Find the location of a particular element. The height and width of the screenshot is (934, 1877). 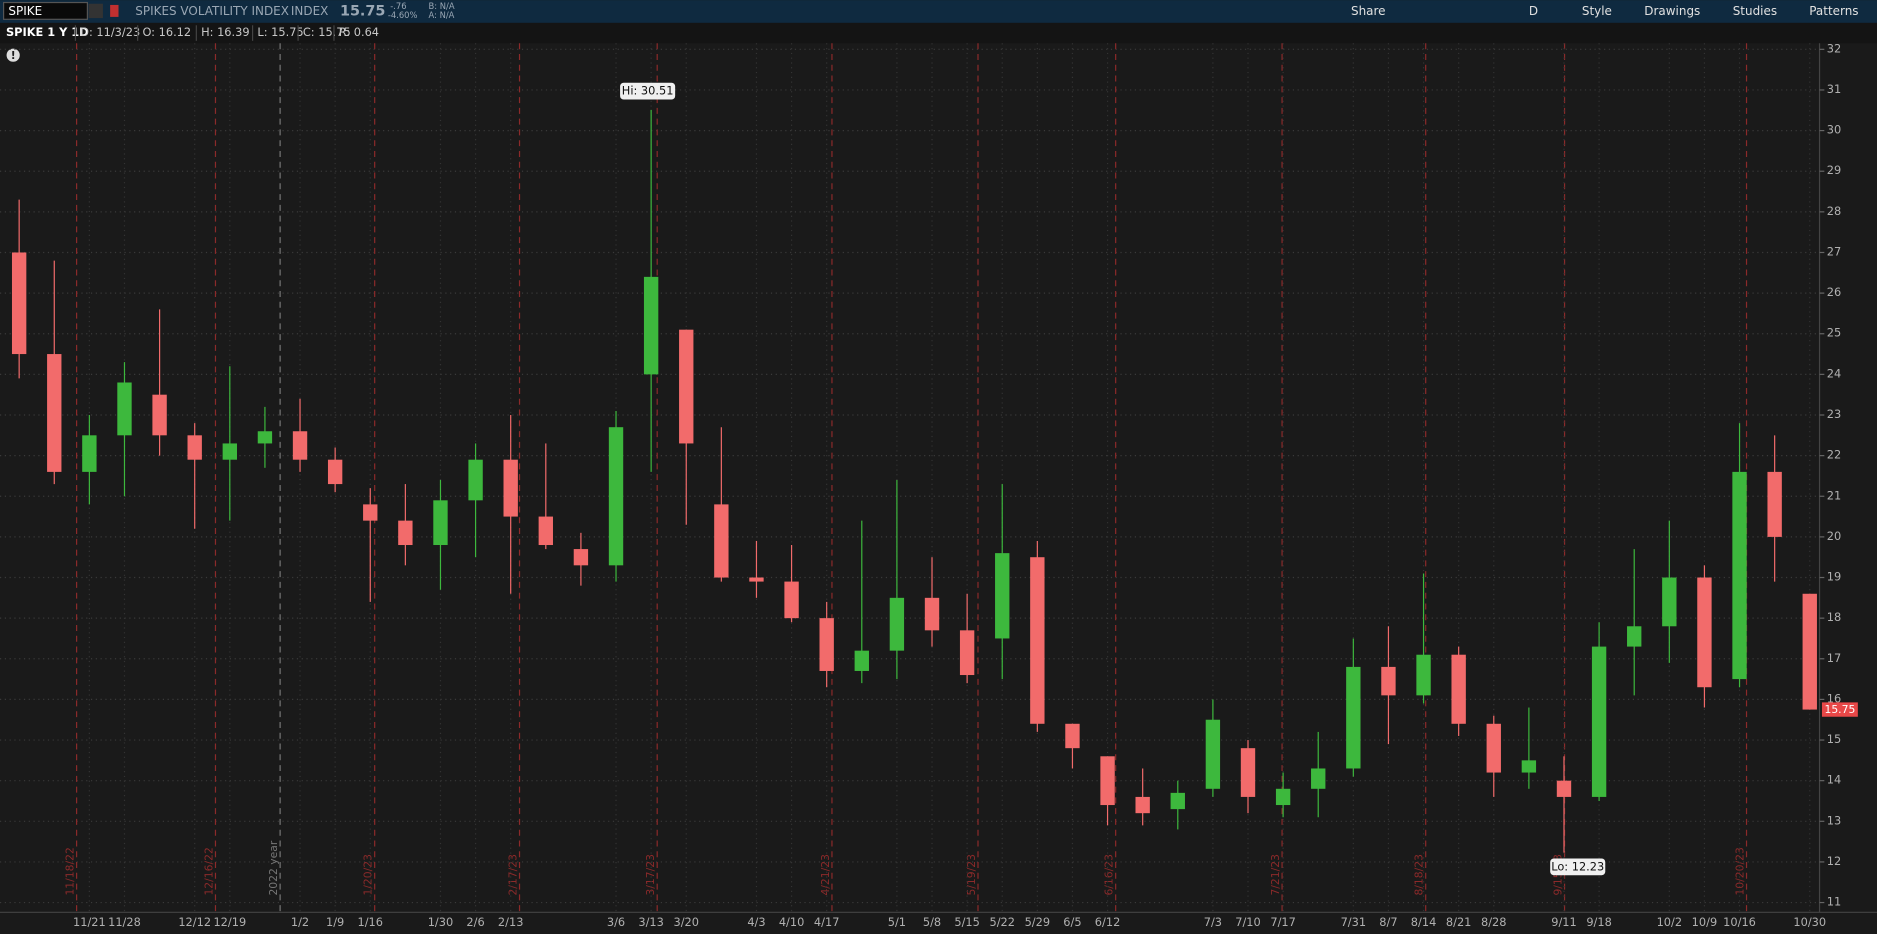

expiration-label: 3/17/23 is located at coordinates (650, 875).